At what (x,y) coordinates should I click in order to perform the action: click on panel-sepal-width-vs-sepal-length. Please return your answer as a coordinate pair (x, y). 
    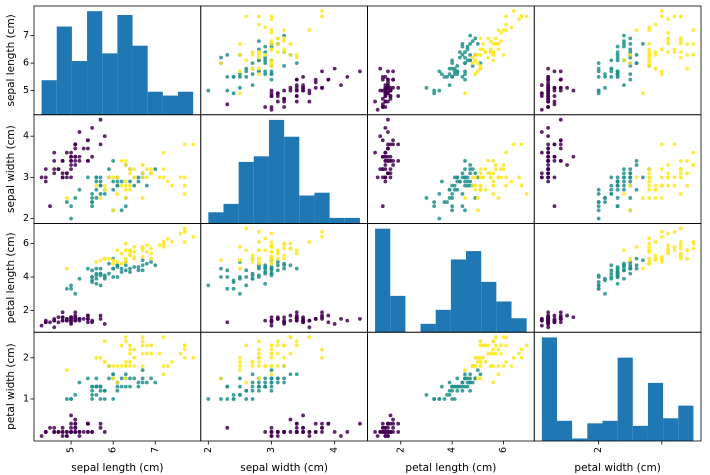
    Looking at the image, I should click on (117, 169).